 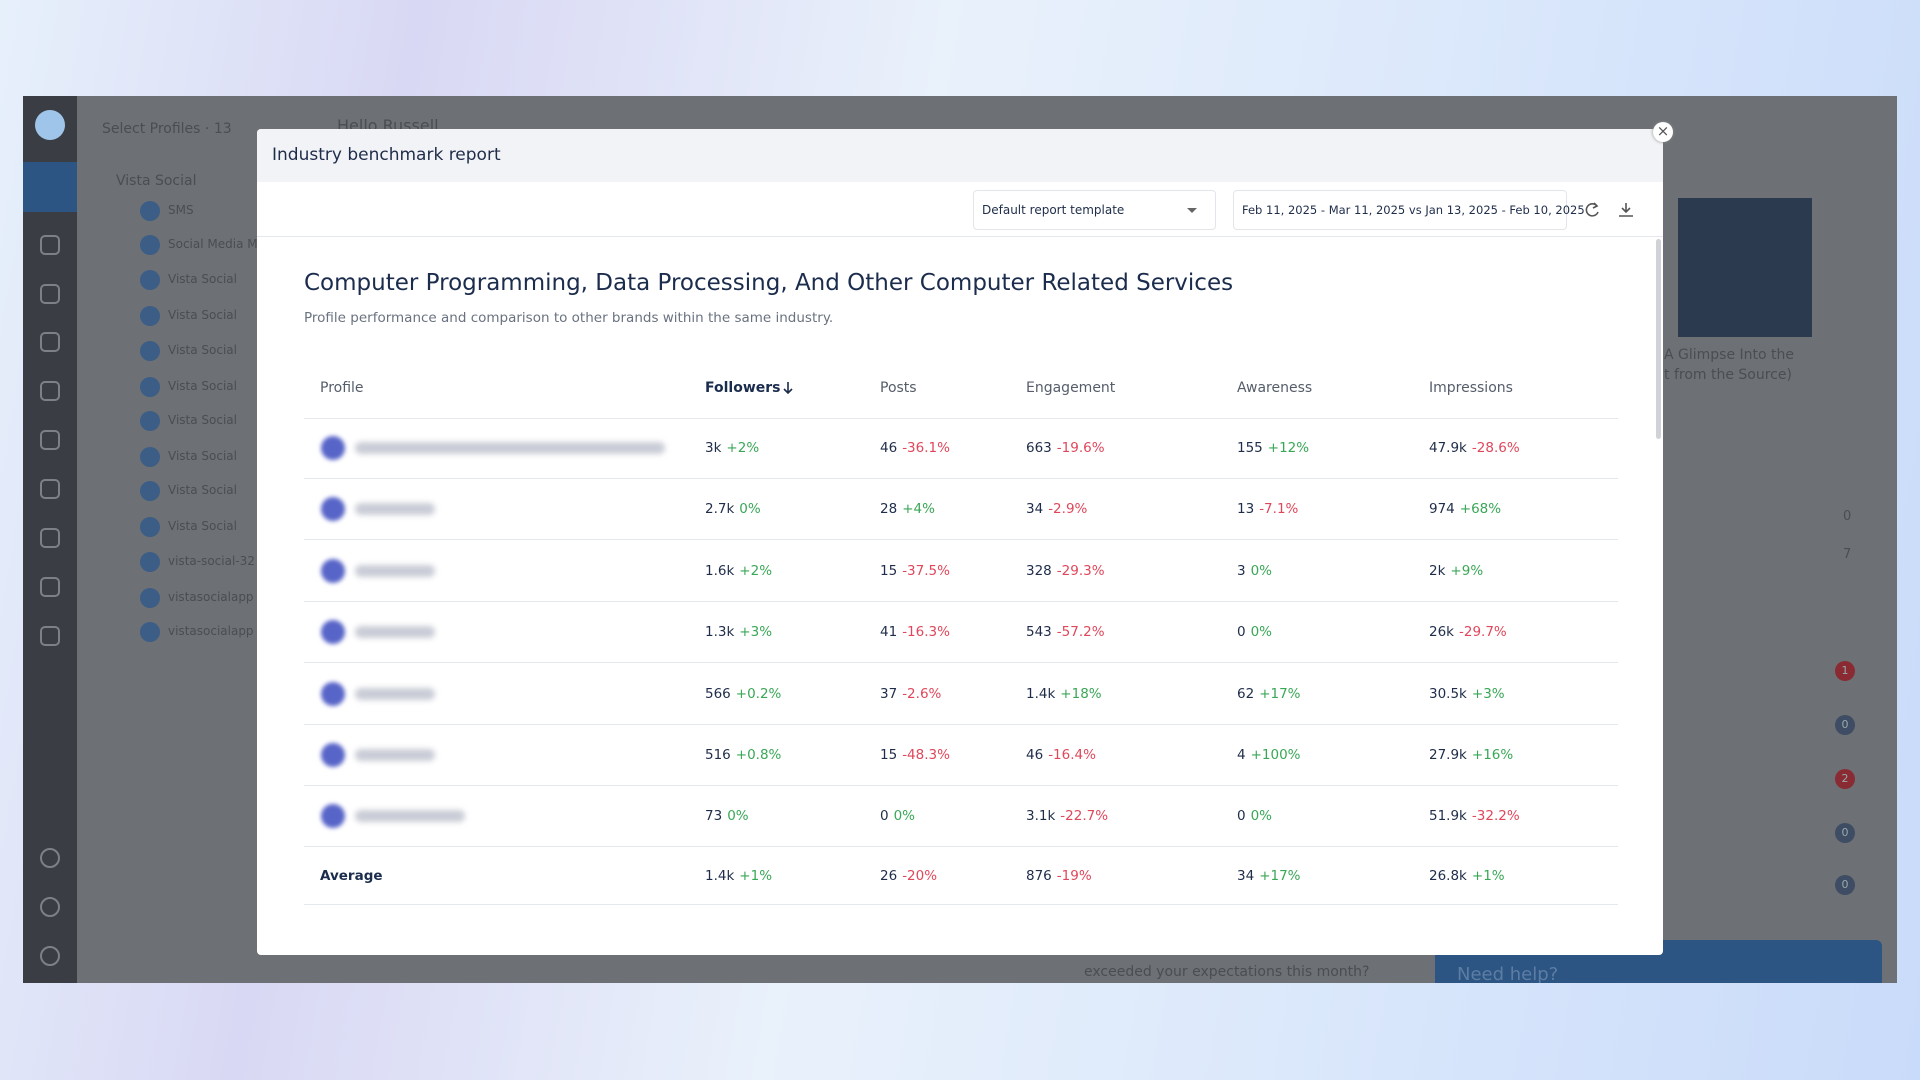 What do you see at coordinates (1474, 816) in the screenshot?
I see `metric-cell: 51.9k -32.2%` at bounding box center [1474, 816].